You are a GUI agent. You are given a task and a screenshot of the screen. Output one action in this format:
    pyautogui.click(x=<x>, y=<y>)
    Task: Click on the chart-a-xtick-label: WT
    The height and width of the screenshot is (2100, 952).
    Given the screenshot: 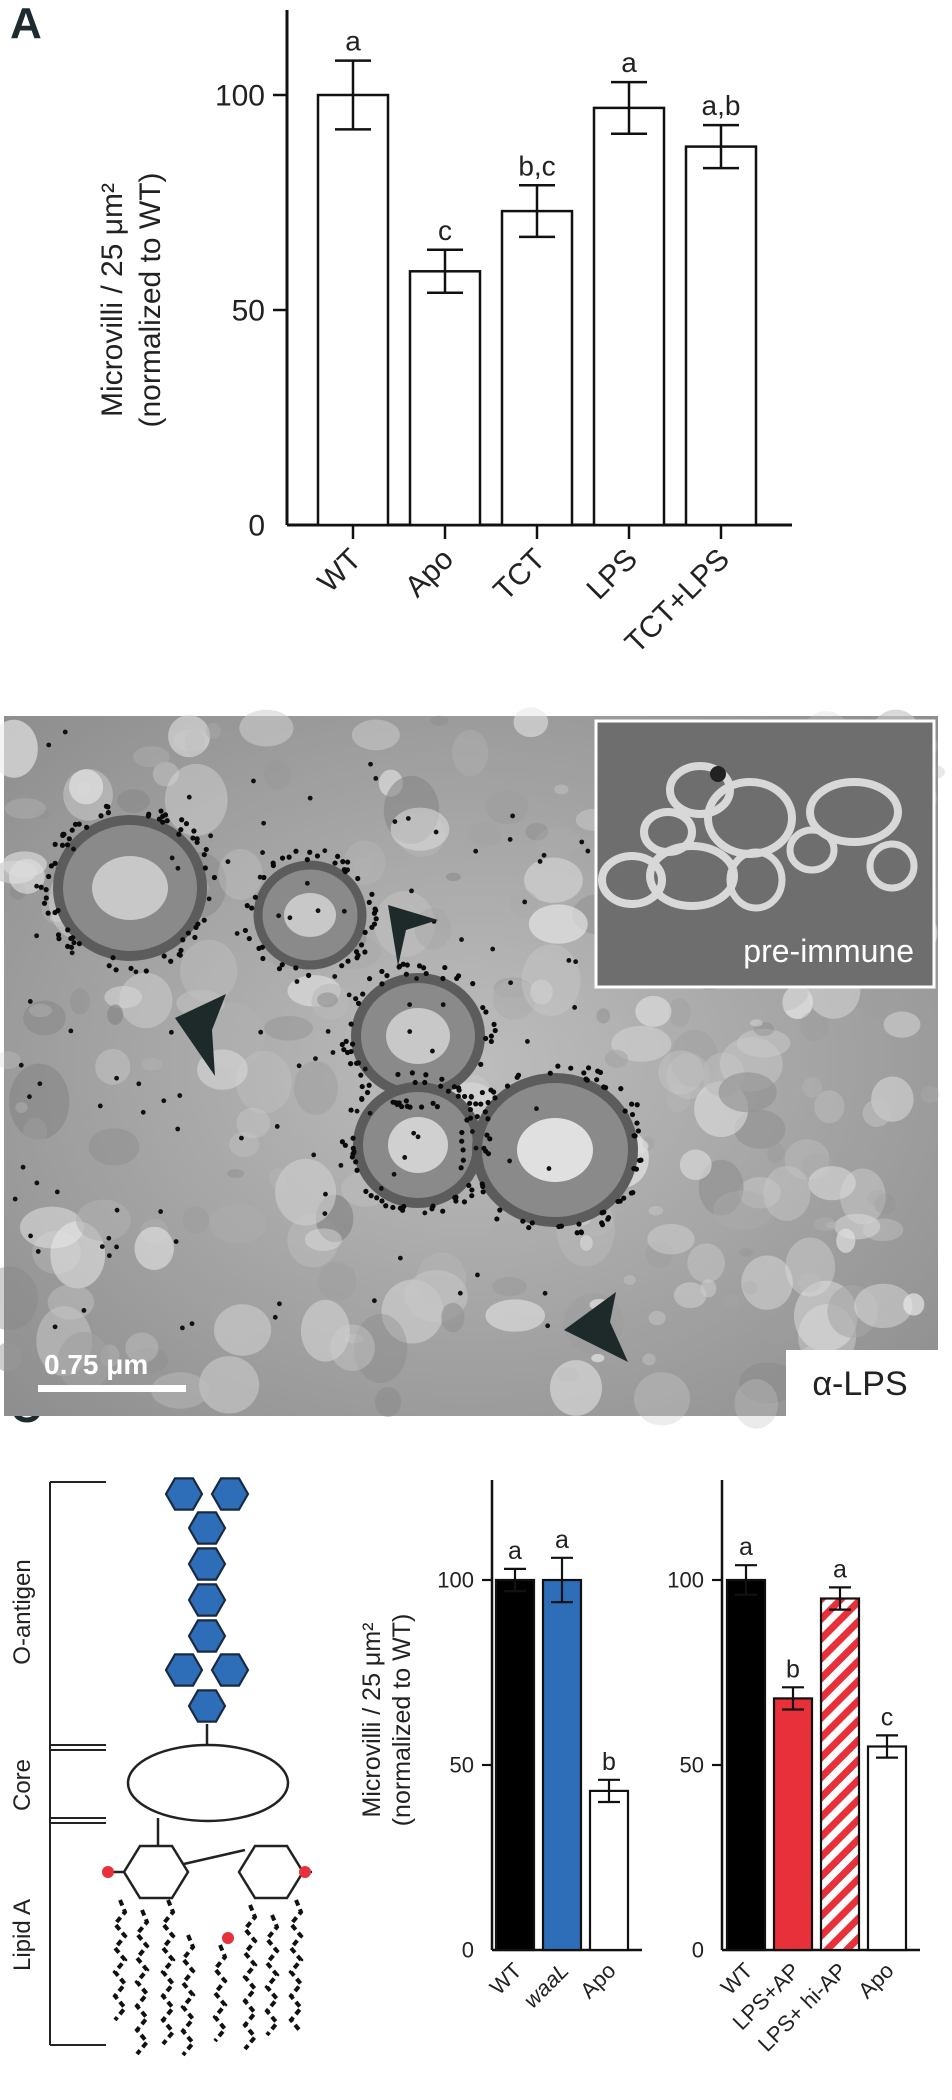 What is the action you would take?
    pyautogui.click(x=340, y=571)
    